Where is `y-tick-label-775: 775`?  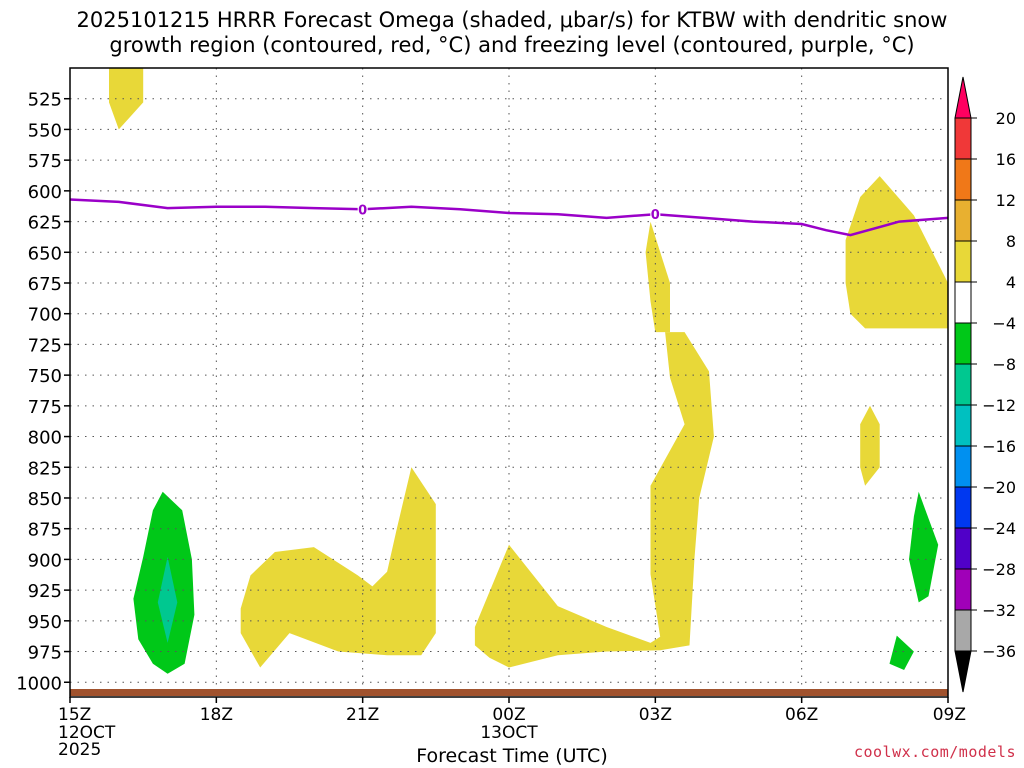
y-tick-label-775: 775 is located at coordinates (45, 407).